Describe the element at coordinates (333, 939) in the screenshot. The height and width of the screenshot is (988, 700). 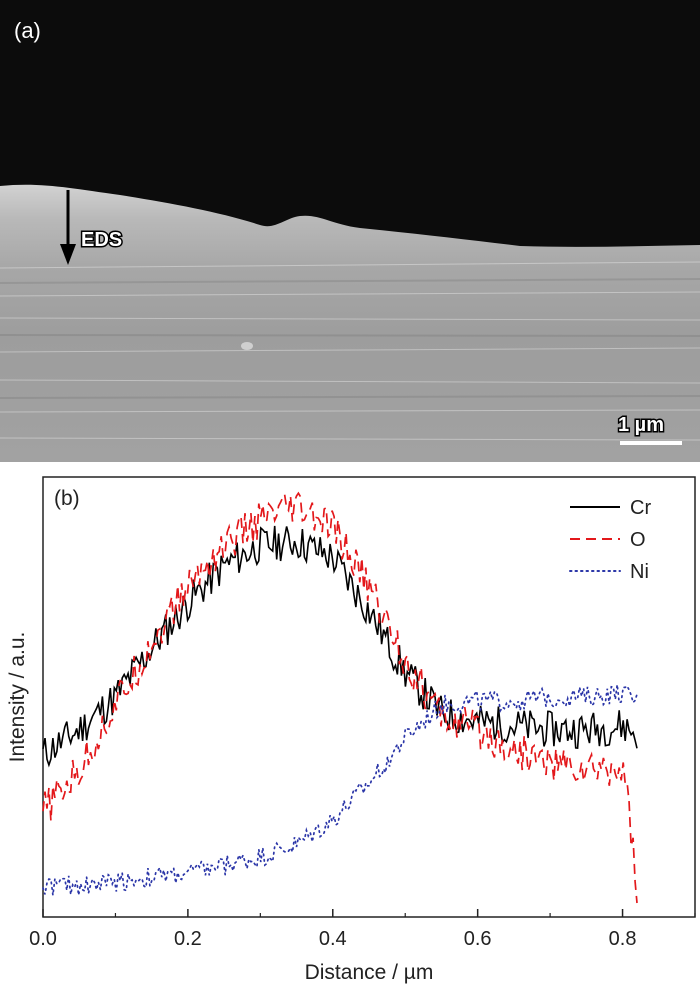
I see `x-tick-label: 0.4` at that location.